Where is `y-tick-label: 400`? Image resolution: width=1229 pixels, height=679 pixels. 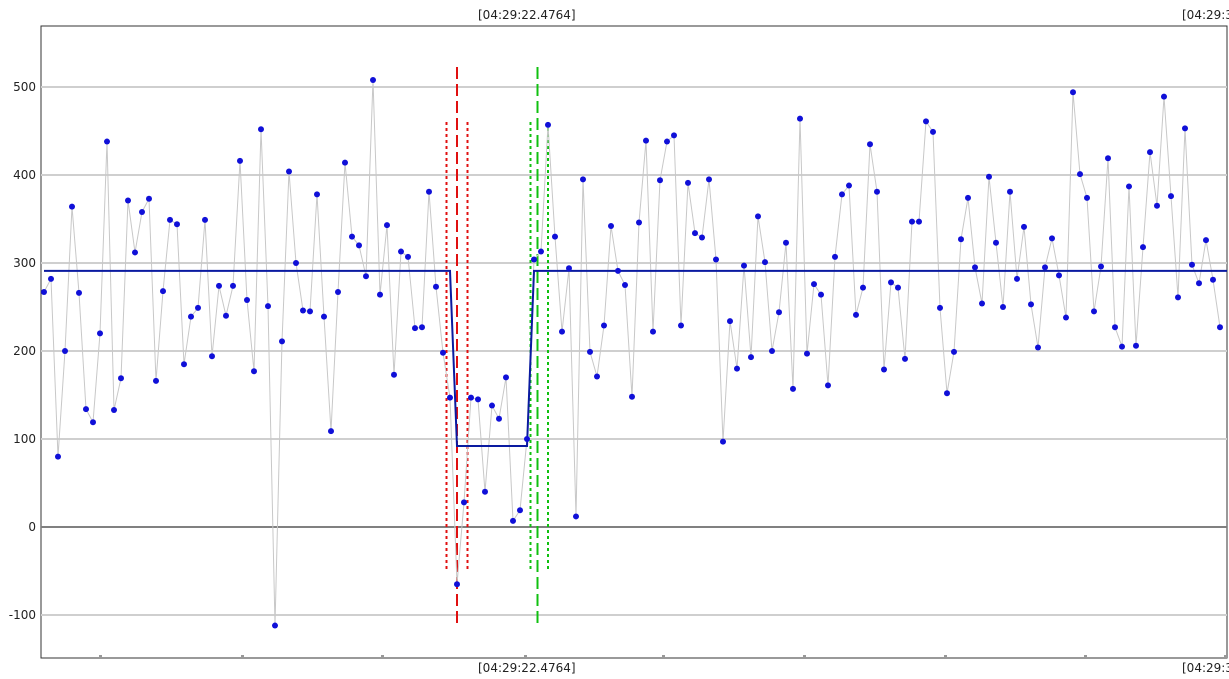
y-tick-label: 400 is located at coordinates (24, 175).